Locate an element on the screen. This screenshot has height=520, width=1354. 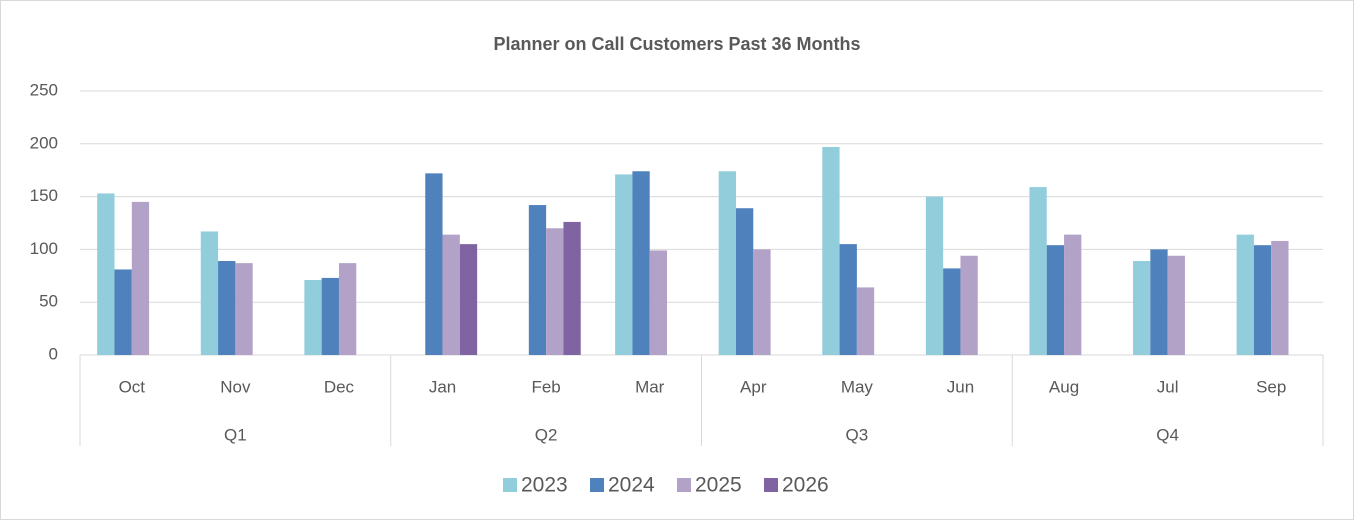
x-tick-label: Jul is located at coordinates (1168, 386).